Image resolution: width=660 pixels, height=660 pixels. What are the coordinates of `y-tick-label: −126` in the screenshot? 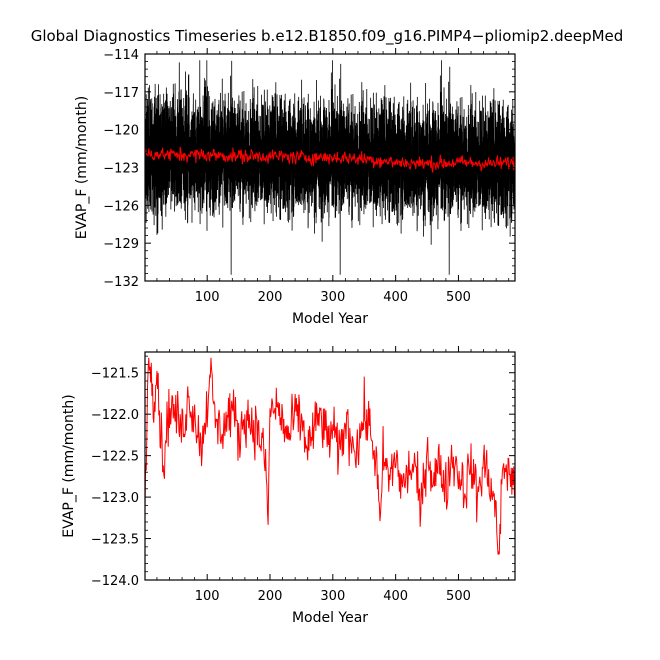 It's located at (121, 206).